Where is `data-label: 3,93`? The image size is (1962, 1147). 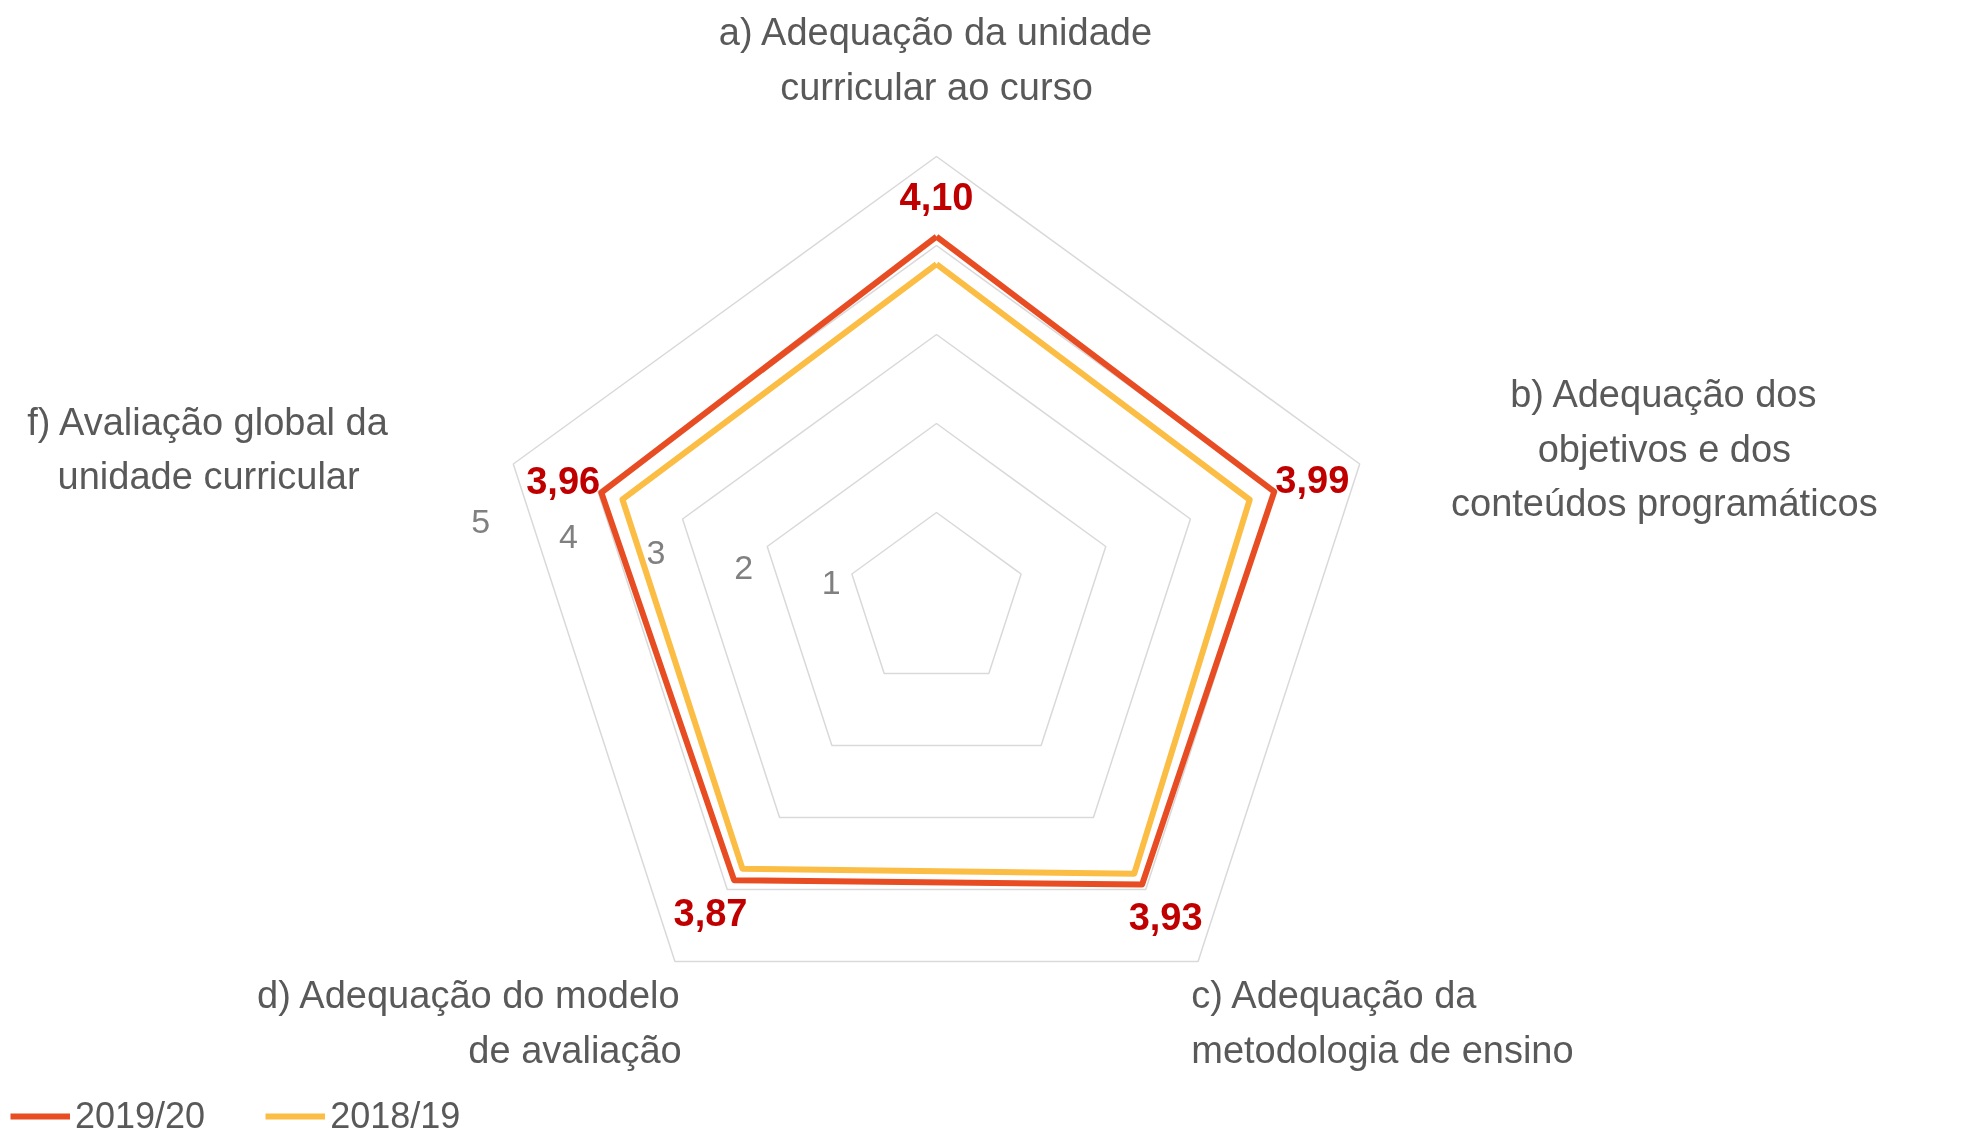
data-label: 3,93 is located at coordinates (1165, 917).